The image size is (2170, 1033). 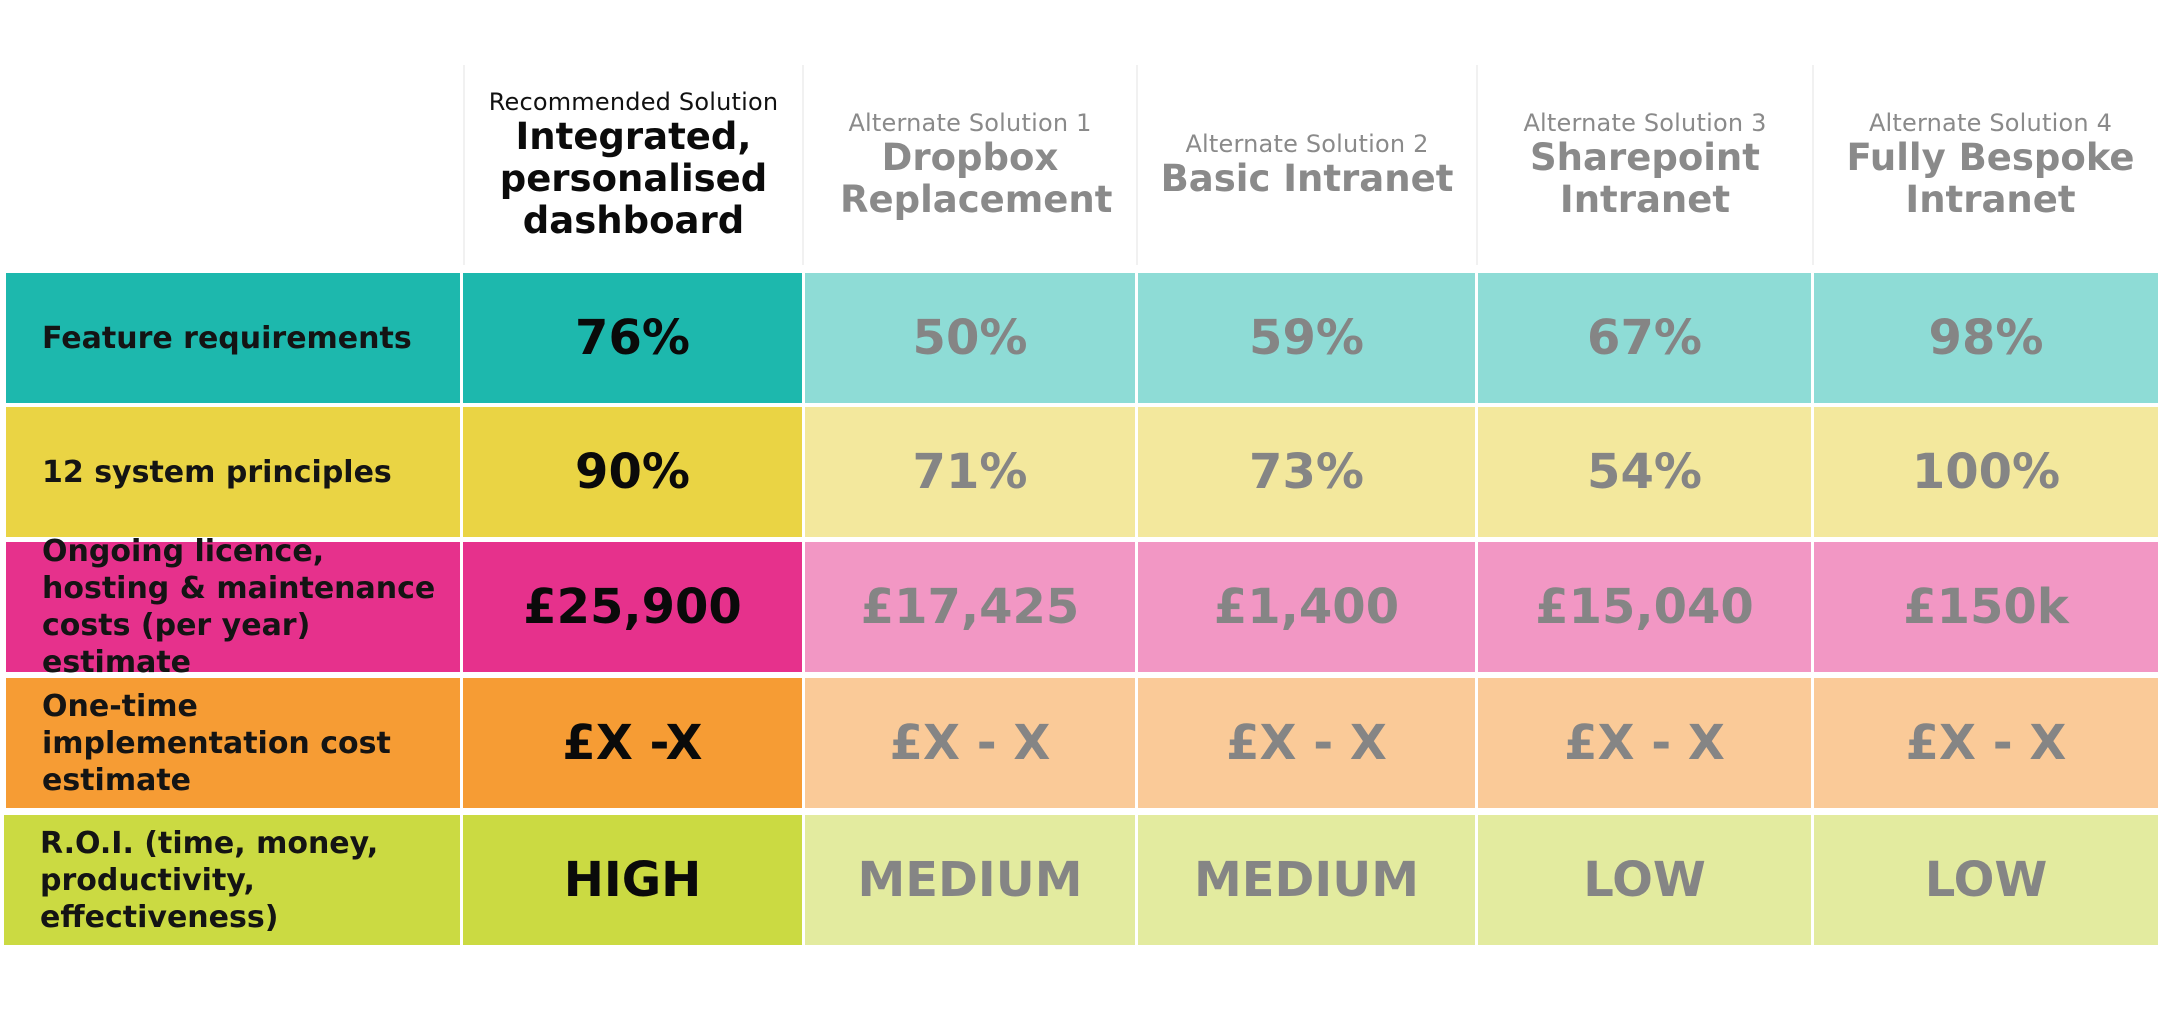 What do you see at coordinates (1645, 178) in the screenshot?
I see `header-alternate-3-title: Sharepoint Intranet` at bounding box center [1645, 178].